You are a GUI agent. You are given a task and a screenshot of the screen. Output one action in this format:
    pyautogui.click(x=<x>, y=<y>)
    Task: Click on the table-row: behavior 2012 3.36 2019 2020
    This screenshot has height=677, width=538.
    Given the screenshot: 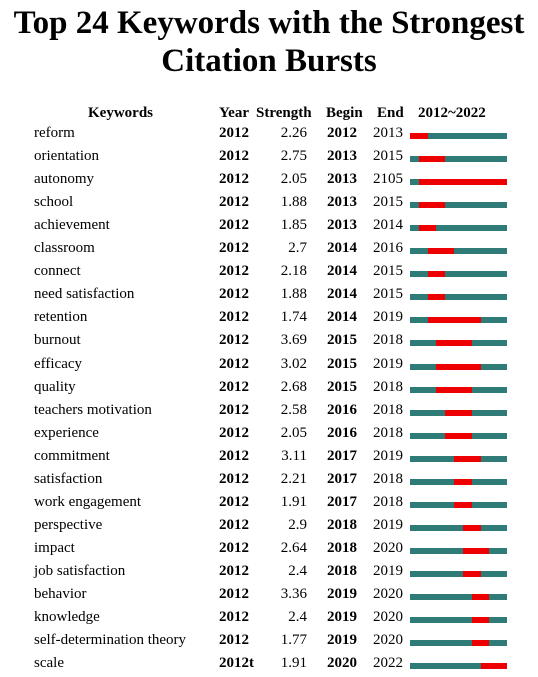 What is the action you would take?
    pyautogui.click(x=269, y=595)
    